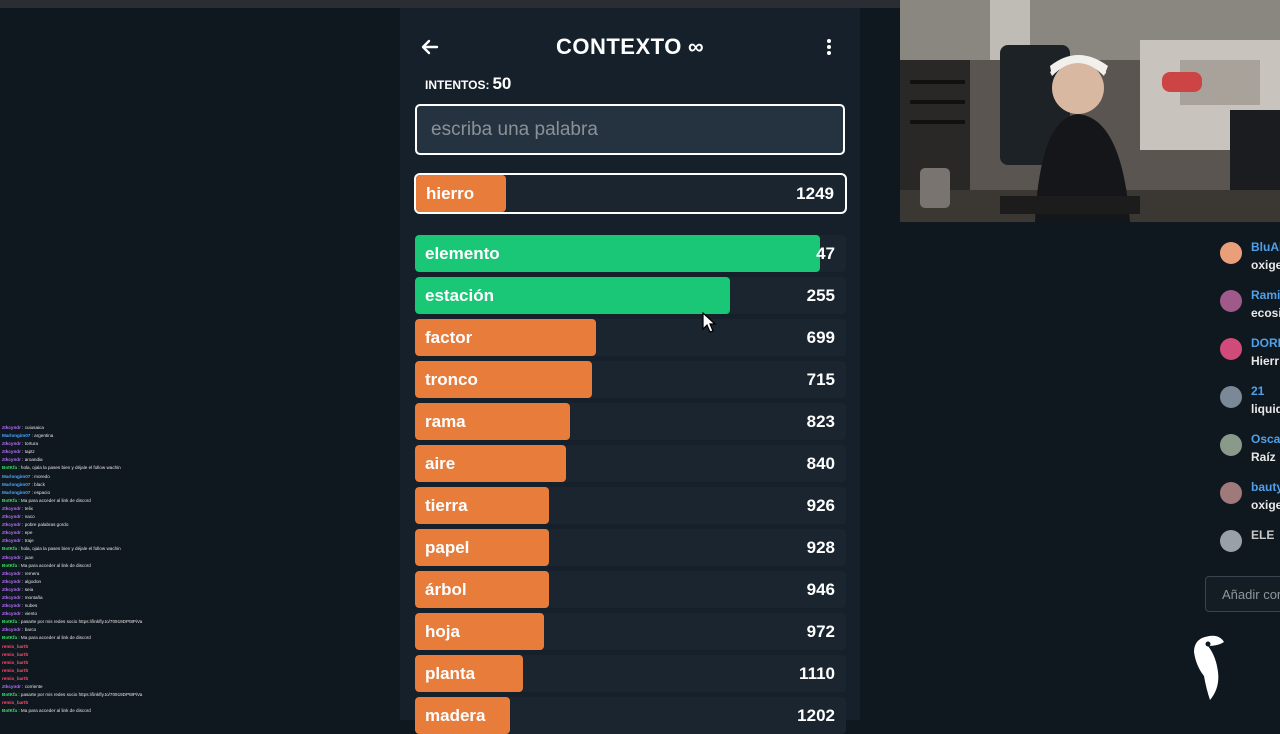  I want to click on guess-score: 699, so click(820, 337).